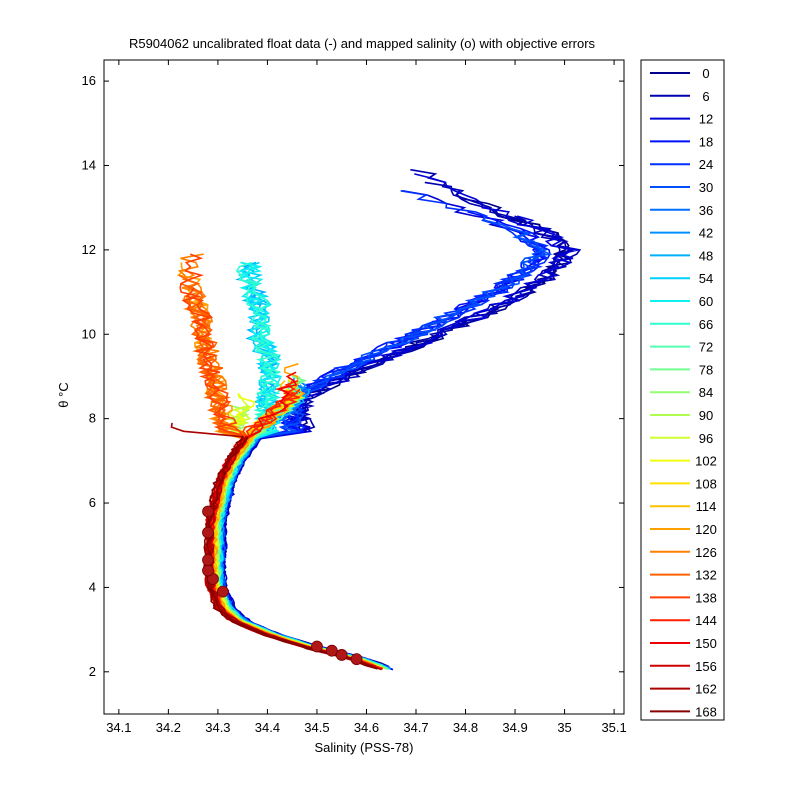 The height and width of the screenshot is (800, 800). What do you see at coordinates (364, 747) in the screenshot?
I see `x-axis-label: Salinity (PSS-78)` at bounding box center [364, 747].